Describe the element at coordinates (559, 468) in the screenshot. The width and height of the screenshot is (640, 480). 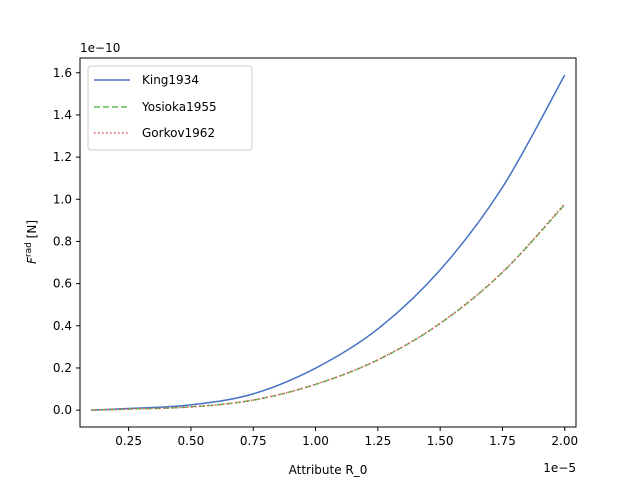
I see `x-offset-label: 1e−5` at that location.